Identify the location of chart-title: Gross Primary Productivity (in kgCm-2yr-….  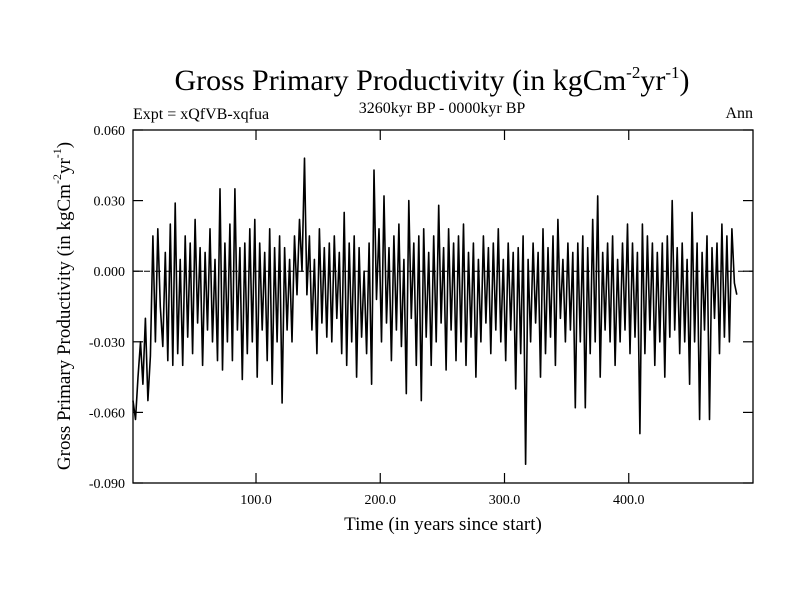
(432, 80).